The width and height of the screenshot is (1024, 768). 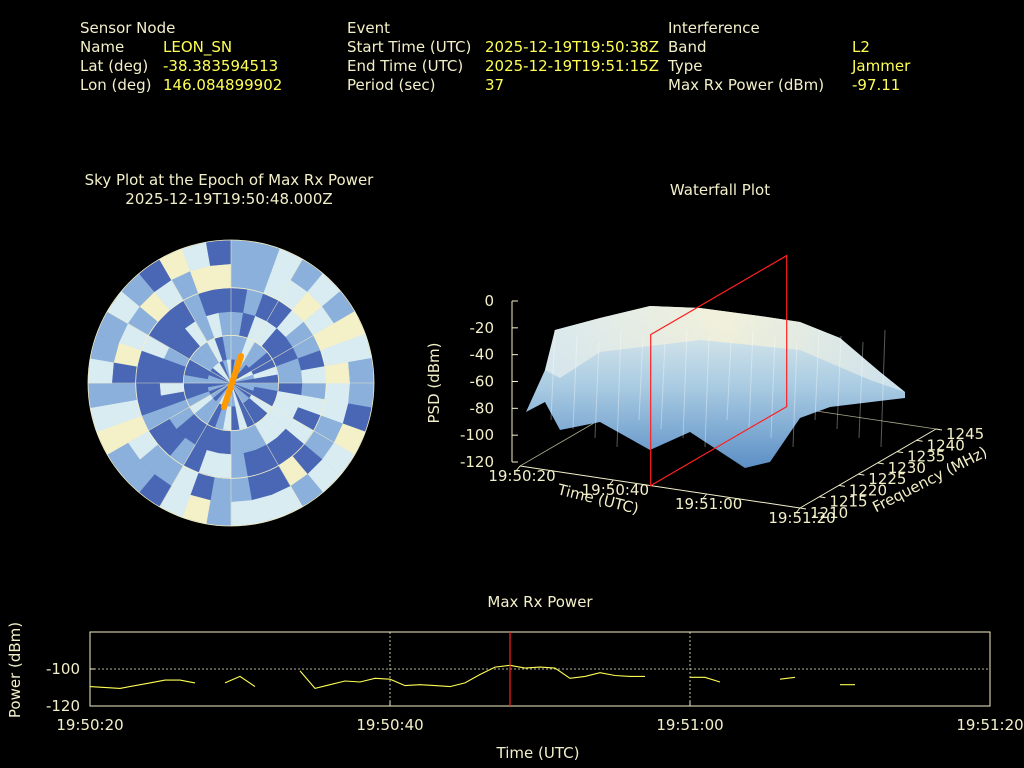 What do you see at coordinates (102, 47) in the screenshot?
I see `sensor-name-label: Name` at bounding box center [102, 47].